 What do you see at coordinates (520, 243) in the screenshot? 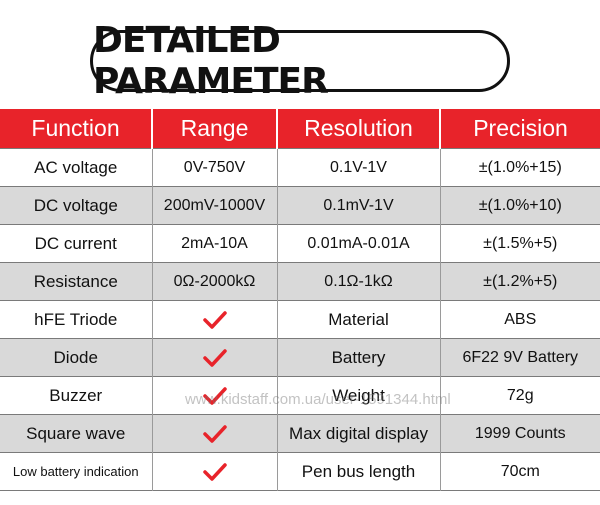
I see `precision-cell: ±(1.5%+5)` at bounding box center [520, 243].